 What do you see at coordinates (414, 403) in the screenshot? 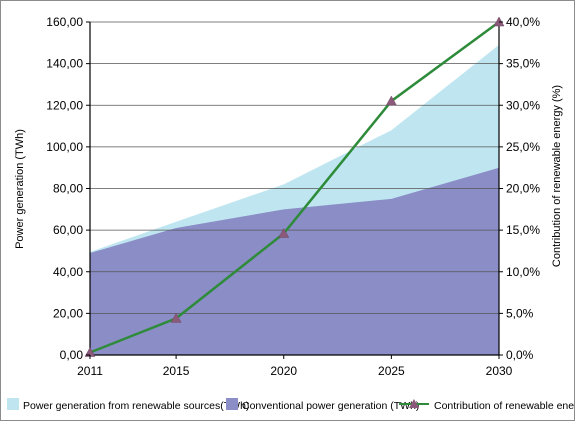
I see `legend-marker-contribution` at bounding box center [414, 403].